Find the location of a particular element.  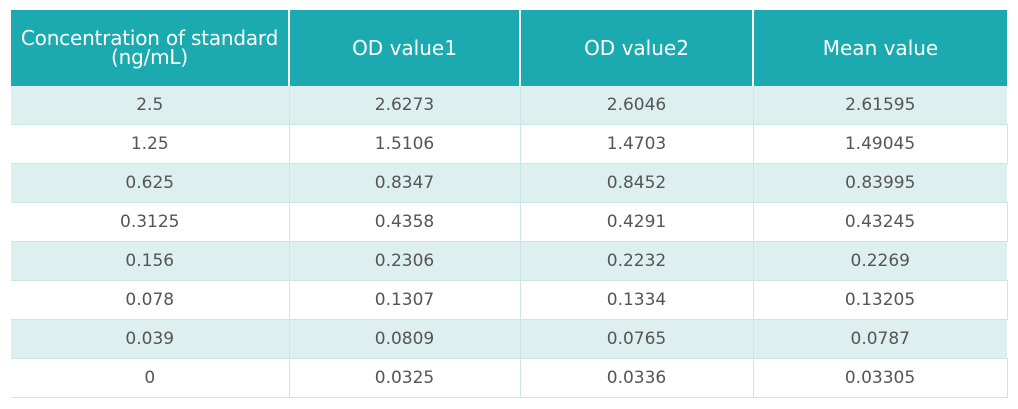

cell-od-value2: 0.0765 is located at coordinates (637, 339).